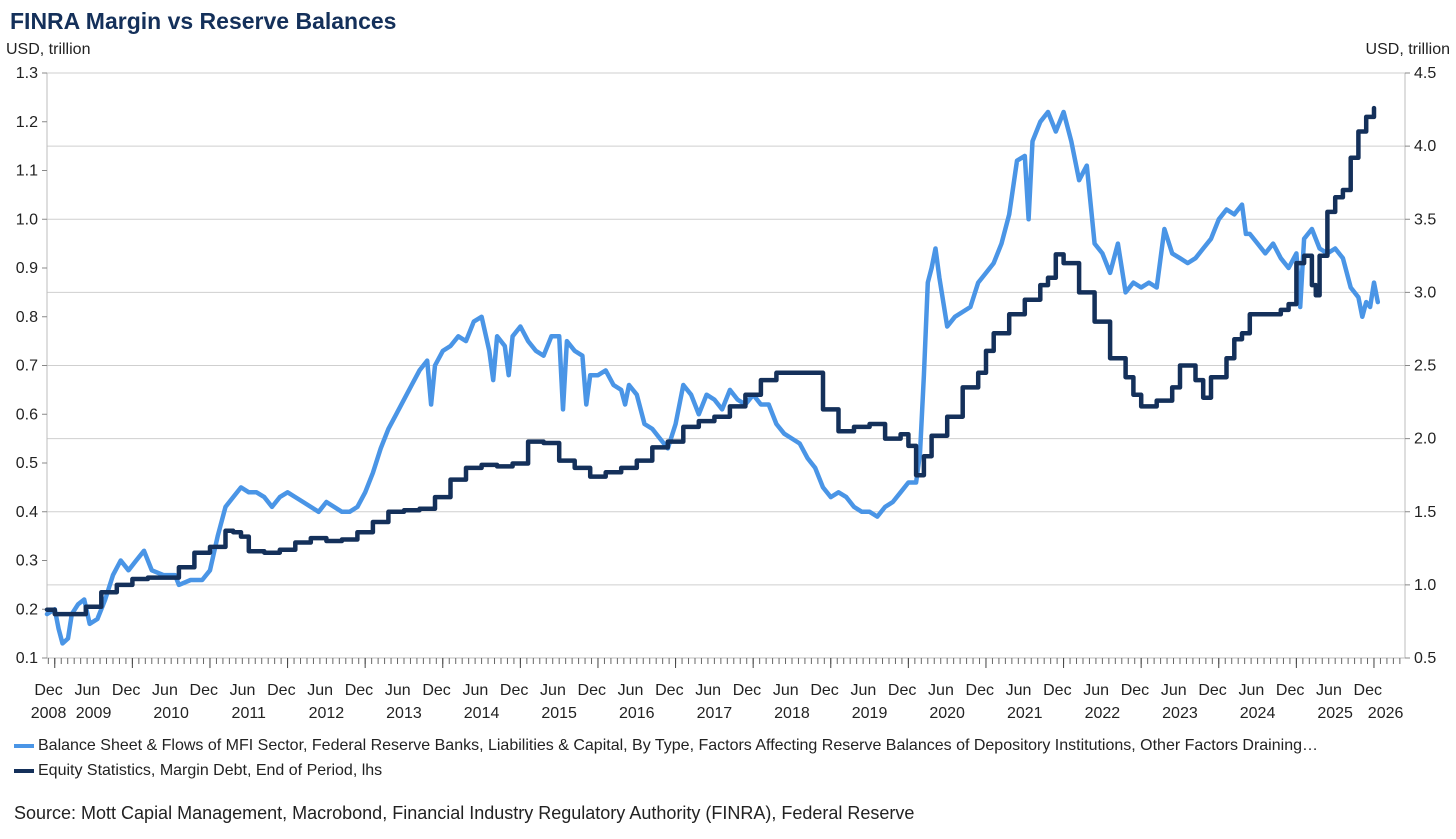 This screenshot has width=1456, height=839. What do you see at coordinates (27, 122) in the screenshot?
I see `left-tick-label: 1.2` at bounding box center [27, 122].